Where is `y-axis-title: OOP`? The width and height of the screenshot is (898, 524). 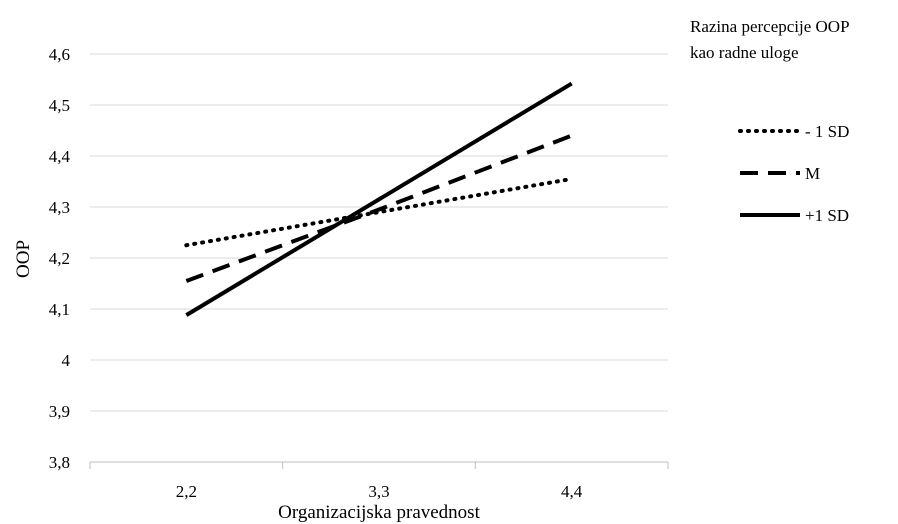 y-axis-title: OOP is located at coordinates (23, 259).